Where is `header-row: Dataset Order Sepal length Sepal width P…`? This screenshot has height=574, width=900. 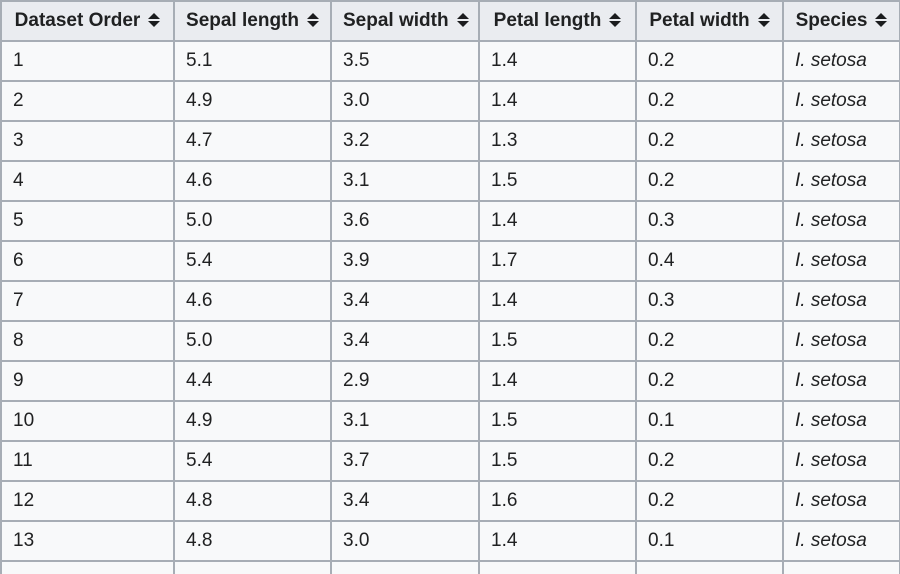 header-row: Dataset Order Sepal length Sepal width P… is located at coordinates (450, 21).